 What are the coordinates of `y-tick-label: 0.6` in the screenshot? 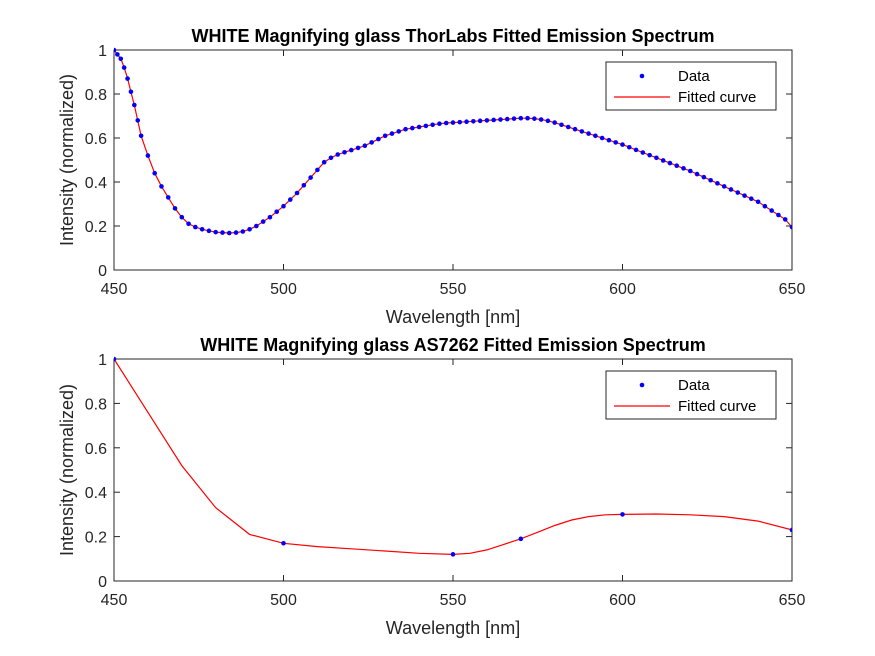 It's located at (96, 449).